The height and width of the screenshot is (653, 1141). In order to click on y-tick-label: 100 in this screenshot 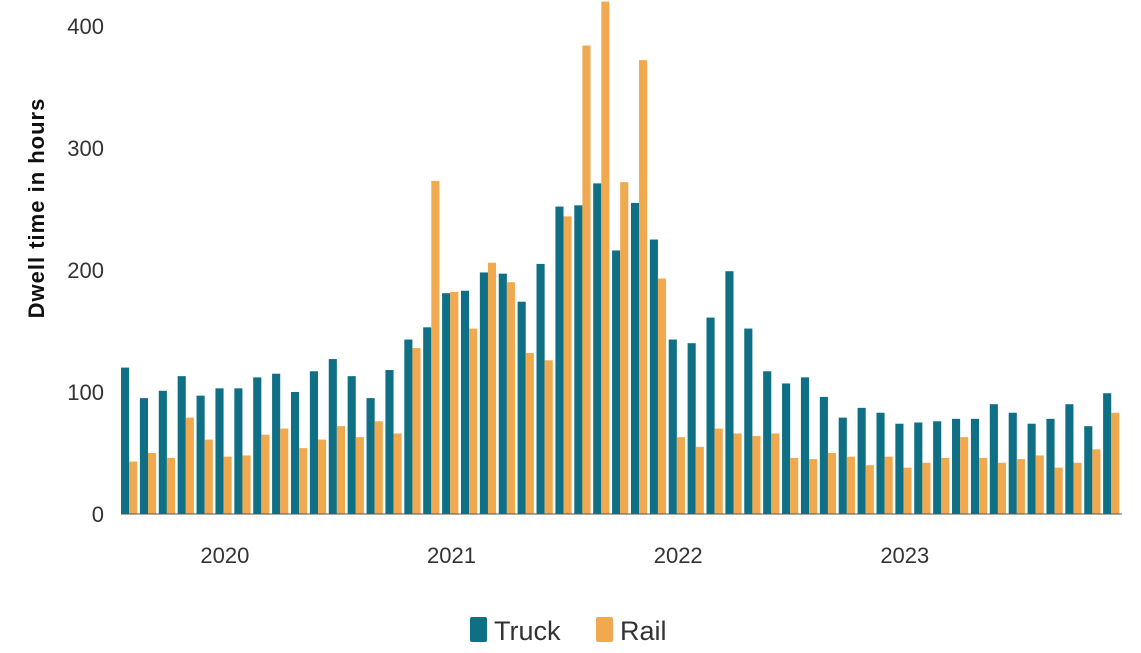, I will do `click(85, 392)`.